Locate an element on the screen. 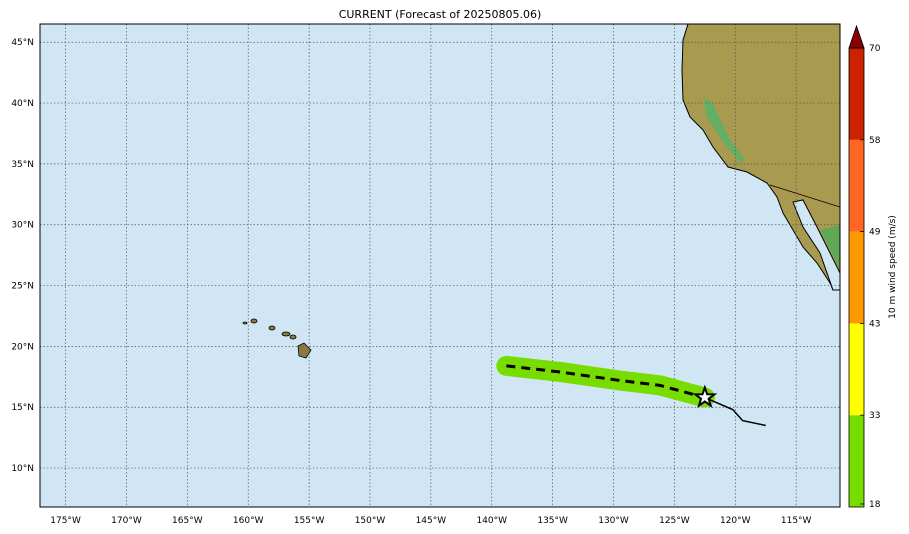  lon-tick-label: 145°W is located at coordinates (431, 521).